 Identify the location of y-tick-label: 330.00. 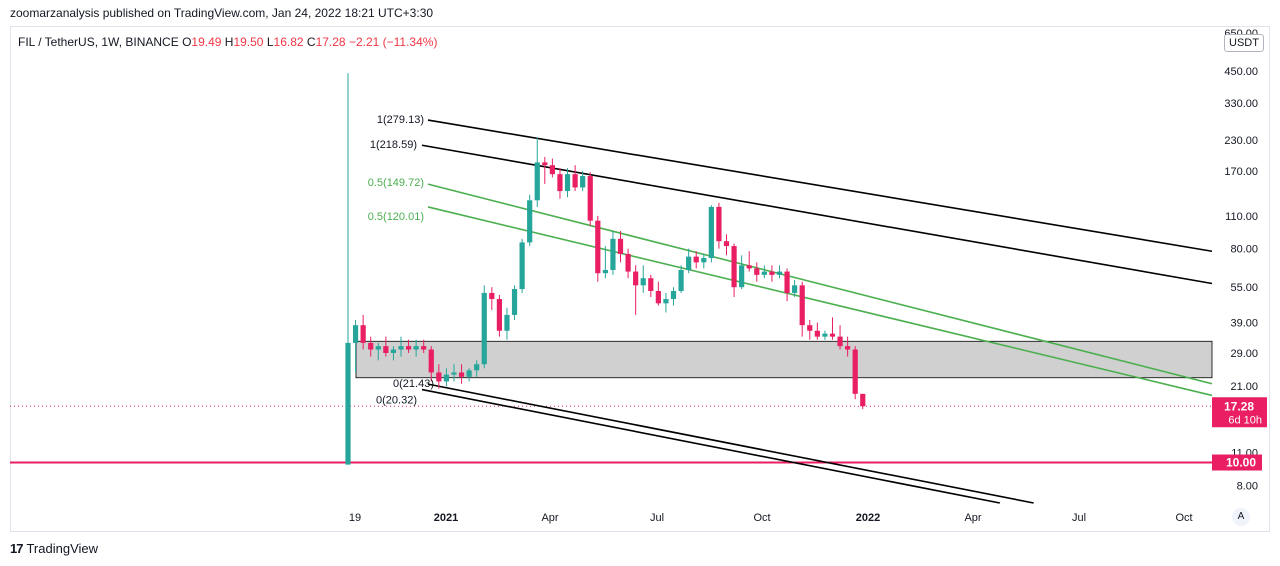
(1241, 104).